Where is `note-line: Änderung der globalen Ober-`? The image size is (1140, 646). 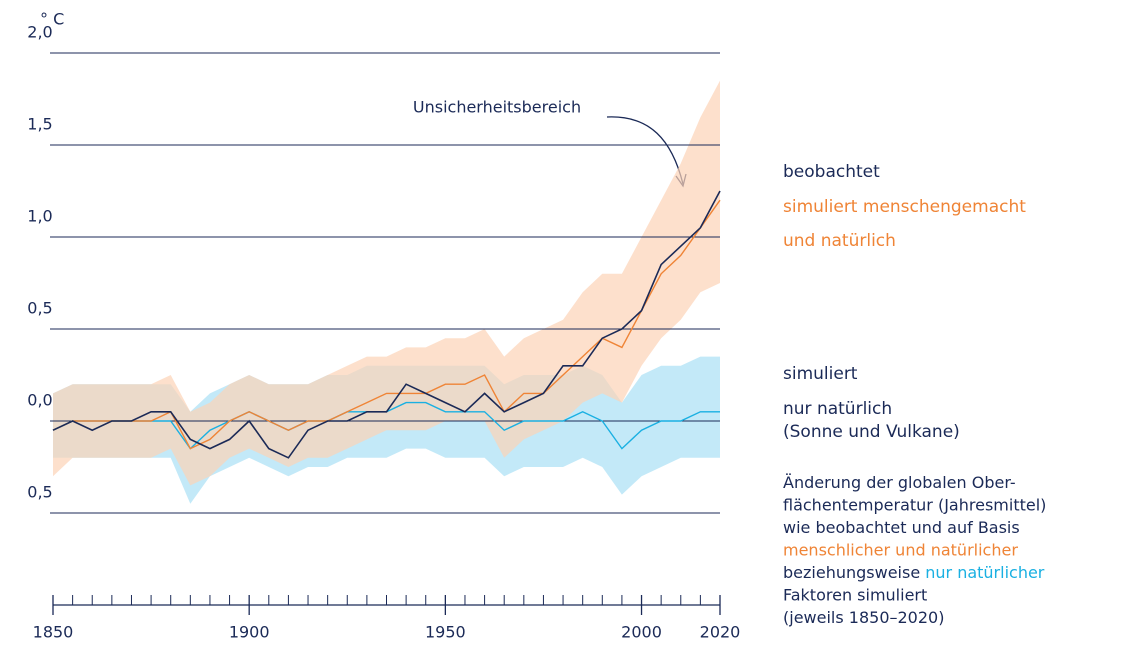 note-line: Änderung der globalen Ober- is located at coordinates (899, 482).